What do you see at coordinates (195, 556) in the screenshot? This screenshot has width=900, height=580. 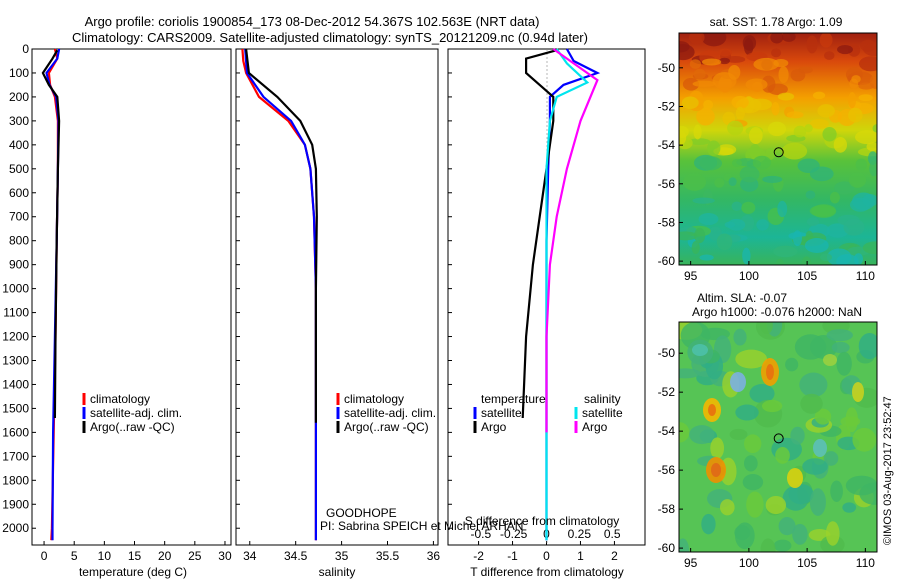 I see `x-tick-label: 25` at bounding box center [195, 556].